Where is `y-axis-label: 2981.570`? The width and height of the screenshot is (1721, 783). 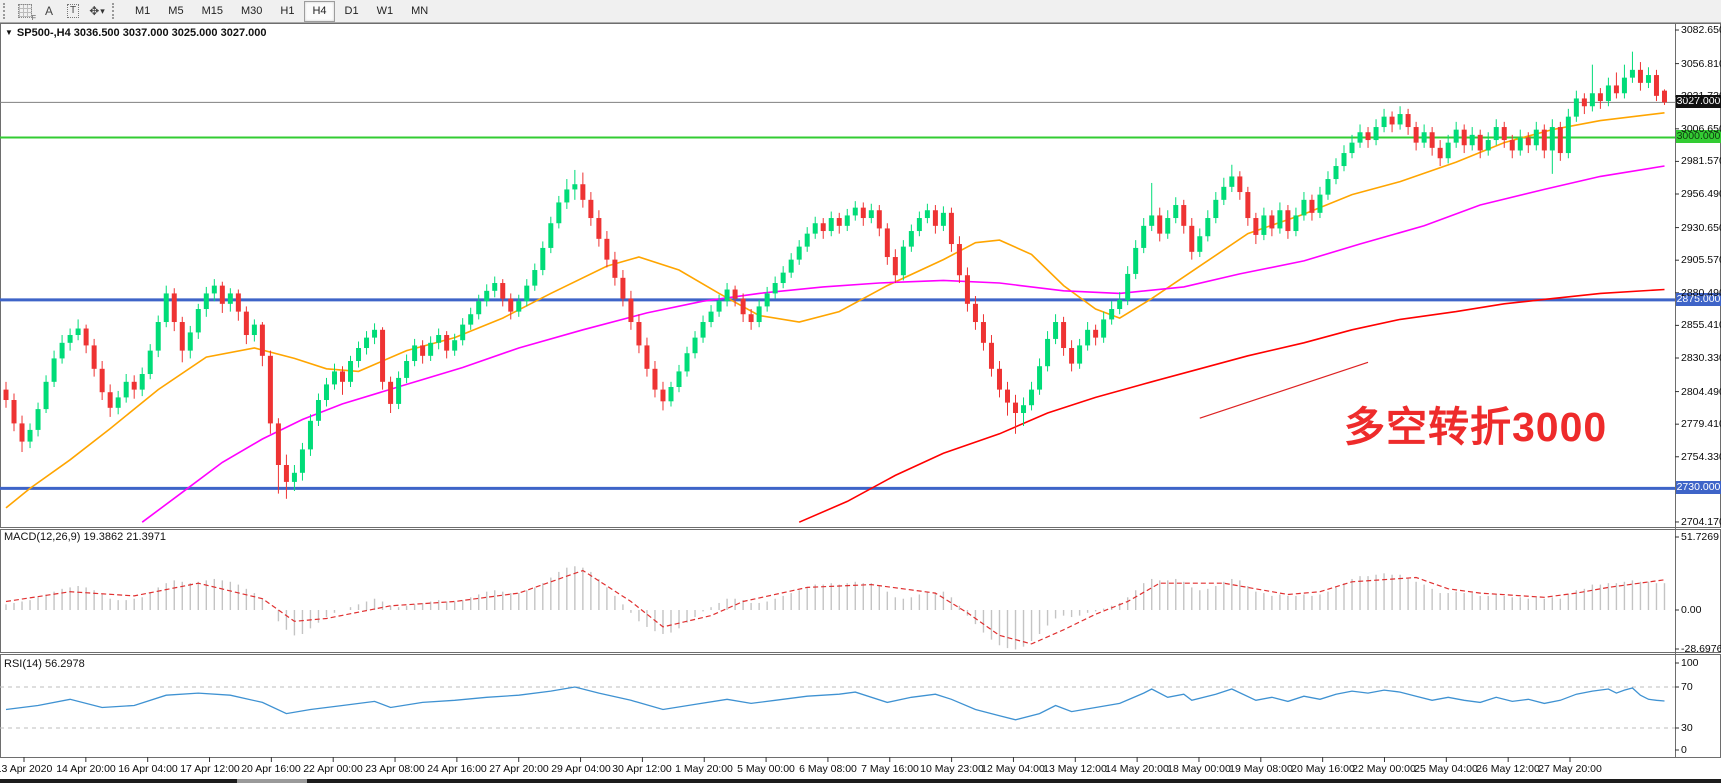
y-axis-label: 2981.570 is located at coordinates (1701, 161).